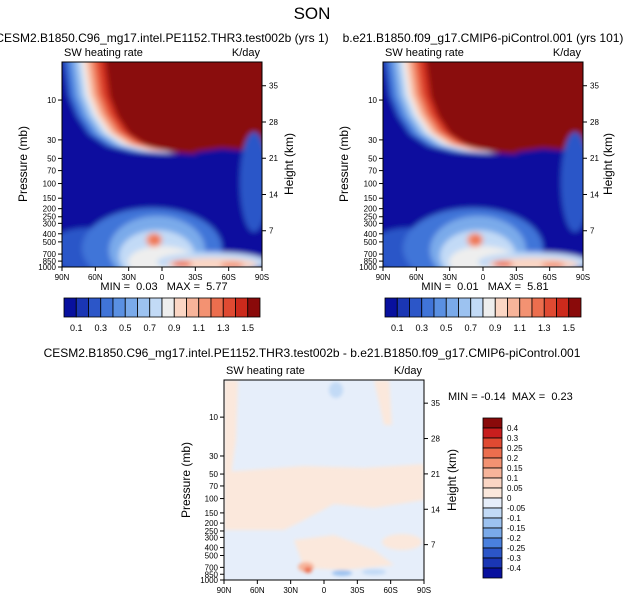 This screenshot has height=602, width=624. What do you see at coordinates (371, 261) in the screenshot?
I see `y-tick-label: 850` at bounding box center [371, 261].